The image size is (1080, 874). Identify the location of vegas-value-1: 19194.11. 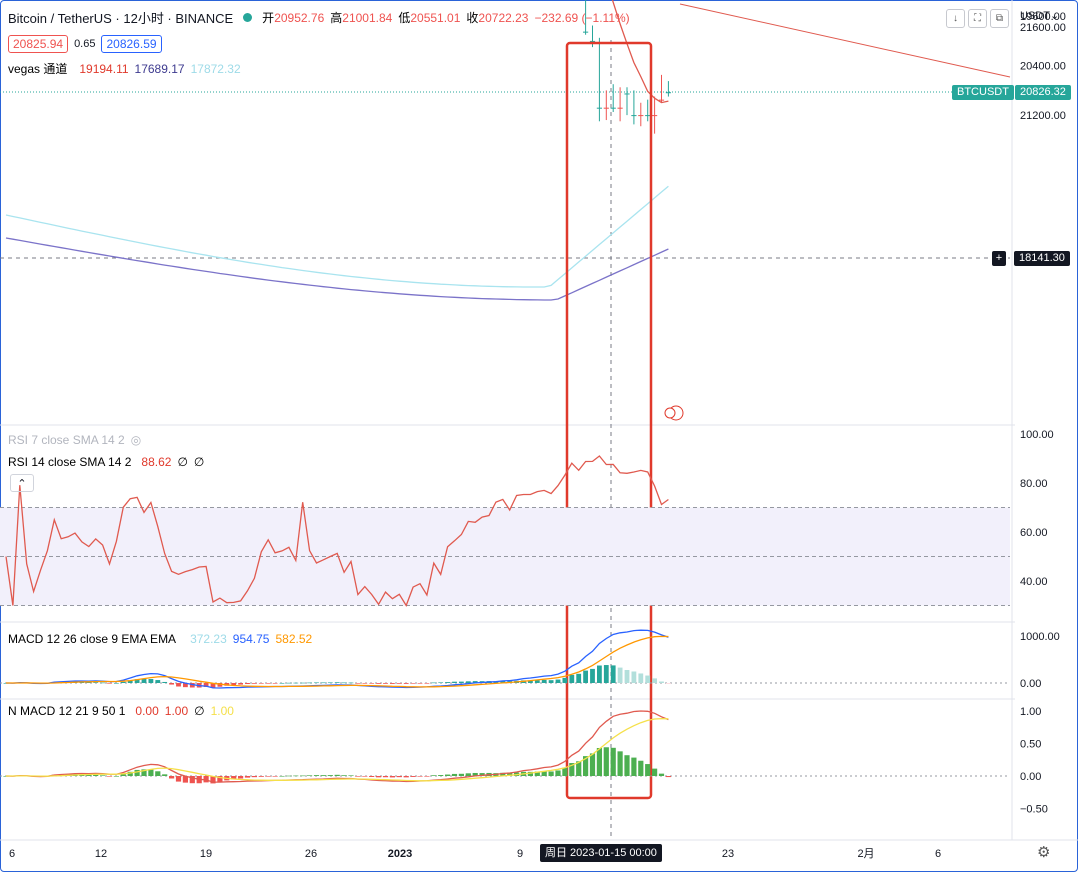
(104, 68).